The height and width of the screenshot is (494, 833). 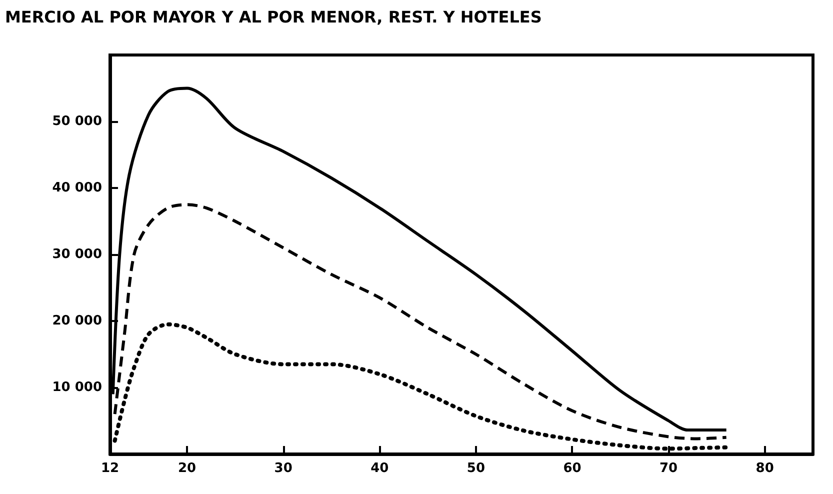 I want to click on y-tick-label: 20 000, so click(x=77, y=321).